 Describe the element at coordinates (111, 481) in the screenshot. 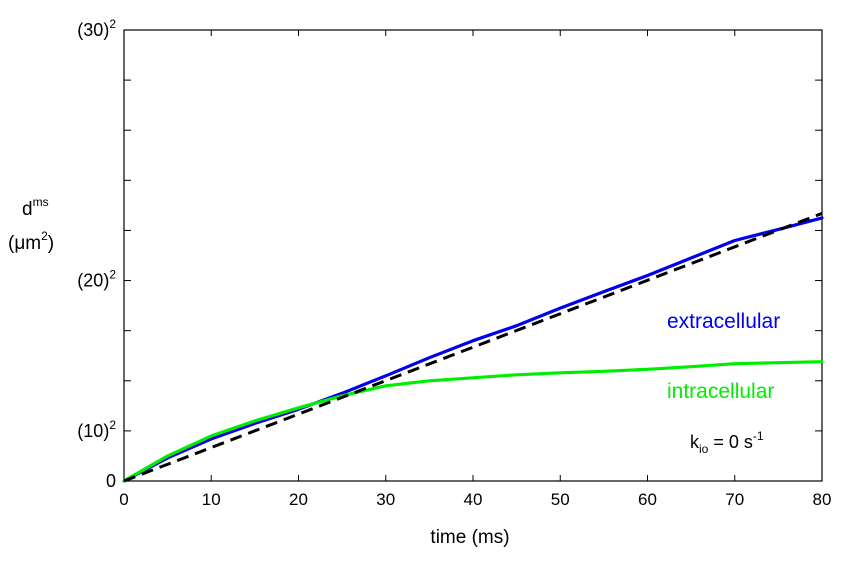

I see `y-tick-label: 0` at that location.